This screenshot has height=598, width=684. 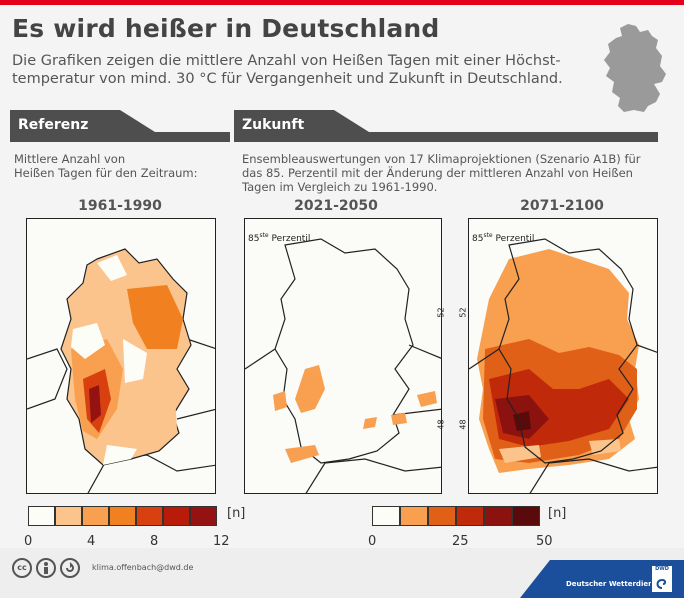 What do you see at coordinates (441, 424) in the screenshot?
I see `latitude-label-48: 48` at bounding box center [441, 424].